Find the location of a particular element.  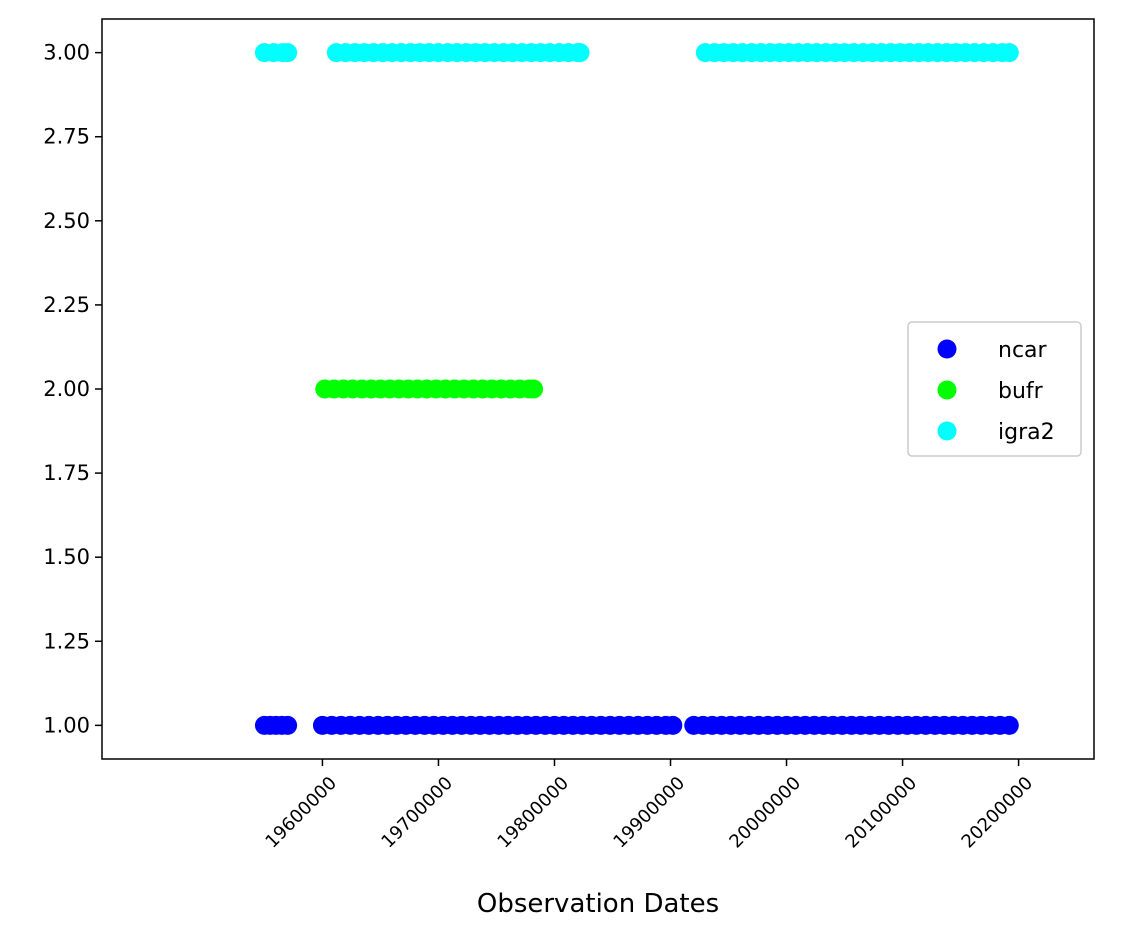

legend-label-igra2: igra2 is located at coordinates (1026, 432).